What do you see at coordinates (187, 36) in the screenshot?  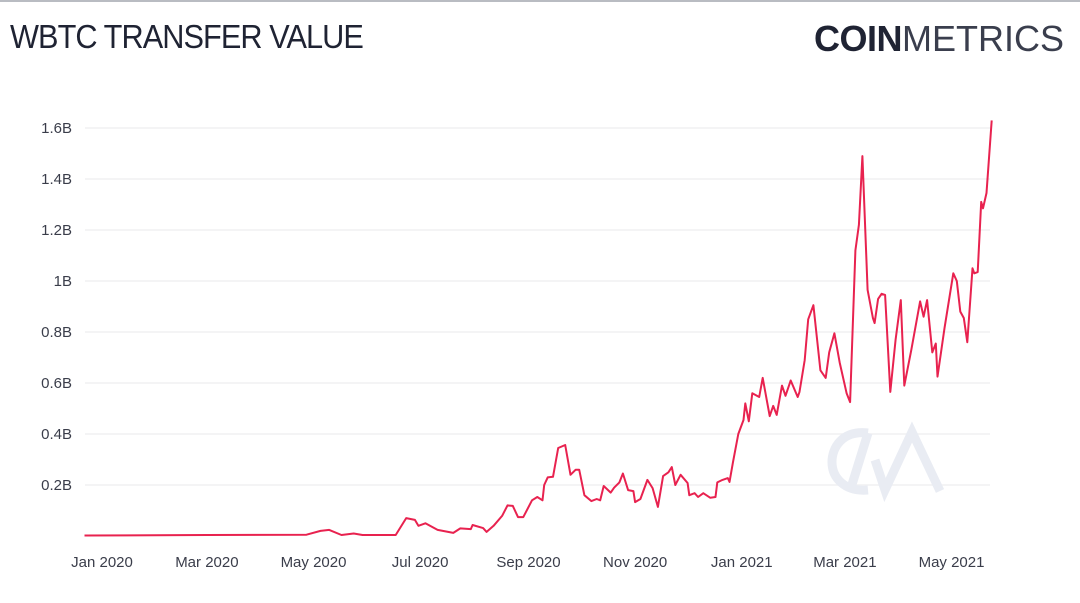 I see `chart-title: WBTC TRANSFER VALUE` at bounding box center [187, 36].